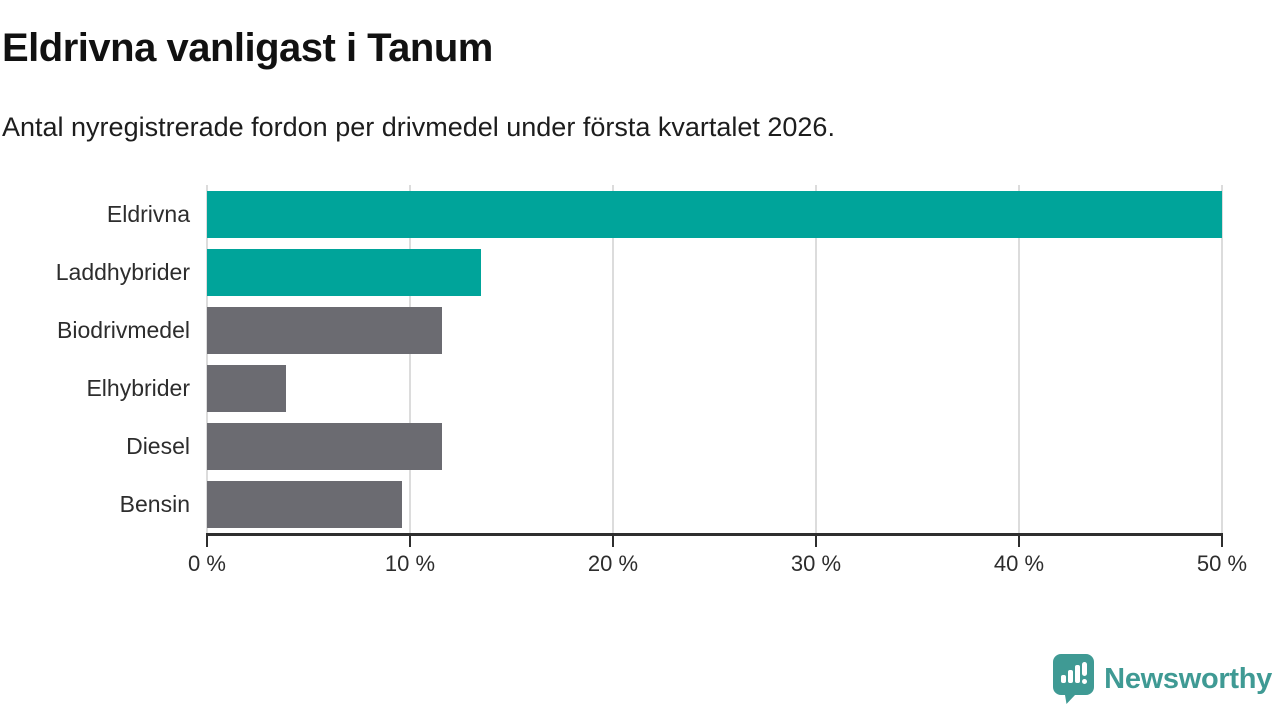 The height and width of the screenshot is (720, 1280). Describe the element at coordinates (1188, 678) in the screenshot. I see `newsworthy-wordmark: Newsworthy` at that location.